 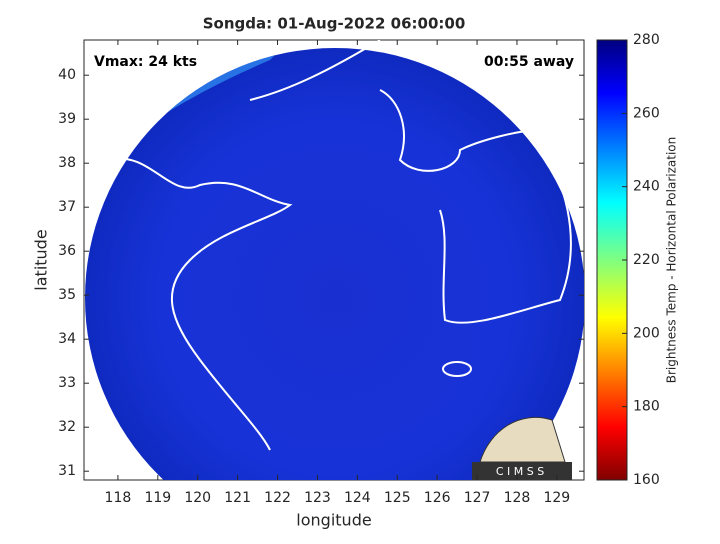 What do you see at coordinates (529, 62) in the screenshot?
I see `annotation: 00:55 away` at bounding box center [529, 62].